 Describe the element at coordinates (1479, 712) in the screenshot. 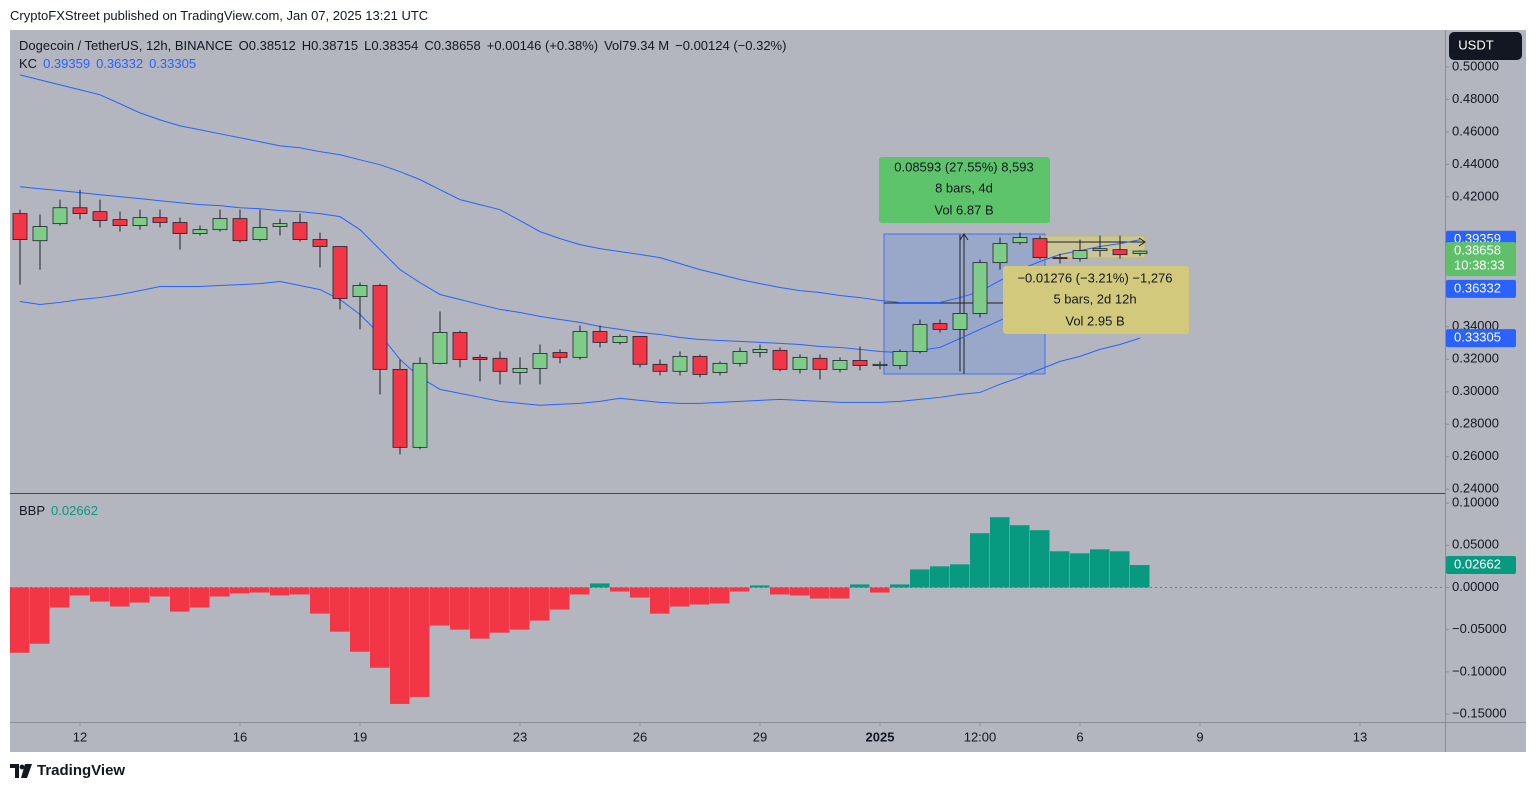

I see `y-tick-label: −0.15000` at that location.